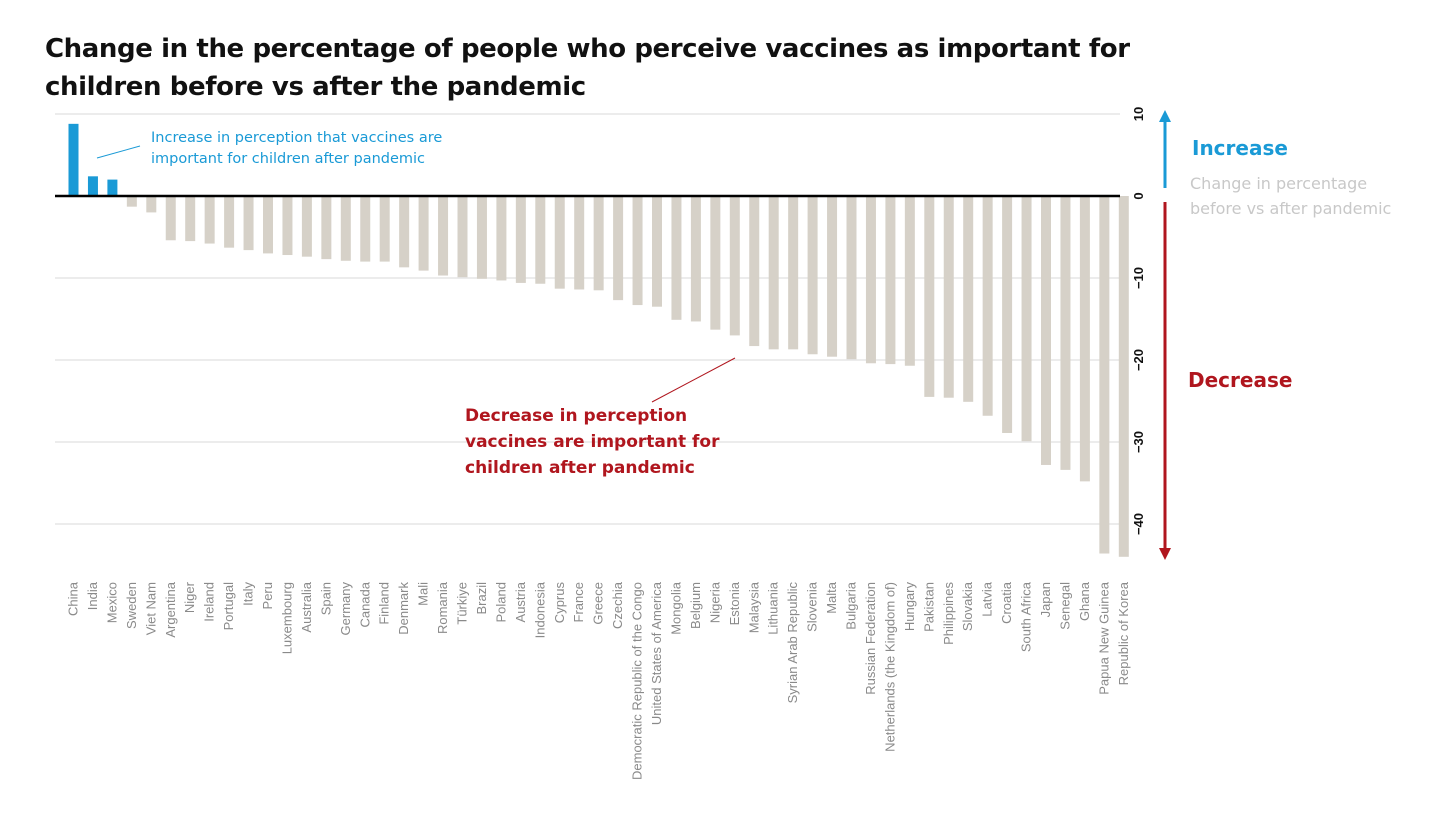 The height and width of the screenshot is (823, 1456). Describe the element at coordinates (1165, 554) in the screenshot. I see `decrease-arrow-icon` at that location.